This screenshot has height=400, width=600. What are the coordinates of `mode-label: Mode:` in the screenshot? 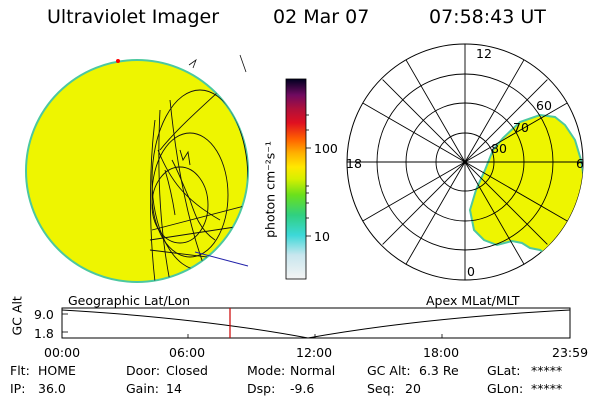 It's located at (266, 370).